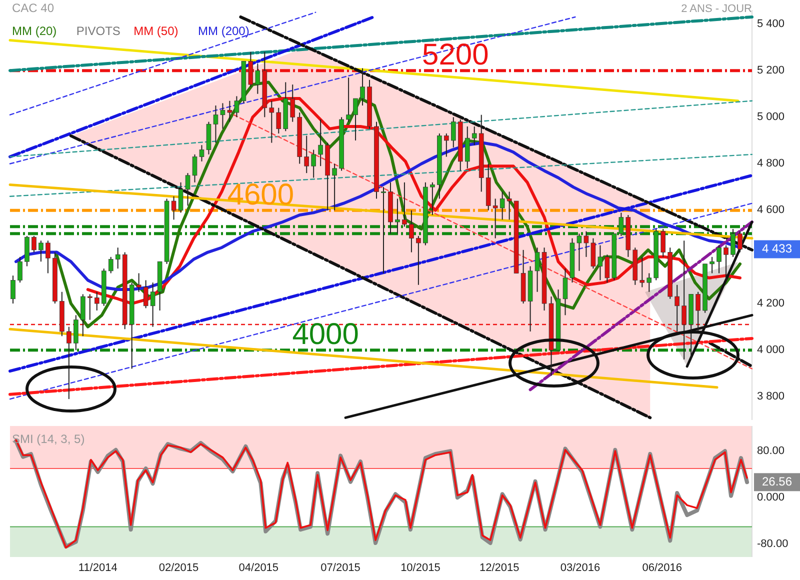 The height and width of the screenshot is (580, 800). I want to click on text: SMI (14, 3, 5), so click(48, 439).